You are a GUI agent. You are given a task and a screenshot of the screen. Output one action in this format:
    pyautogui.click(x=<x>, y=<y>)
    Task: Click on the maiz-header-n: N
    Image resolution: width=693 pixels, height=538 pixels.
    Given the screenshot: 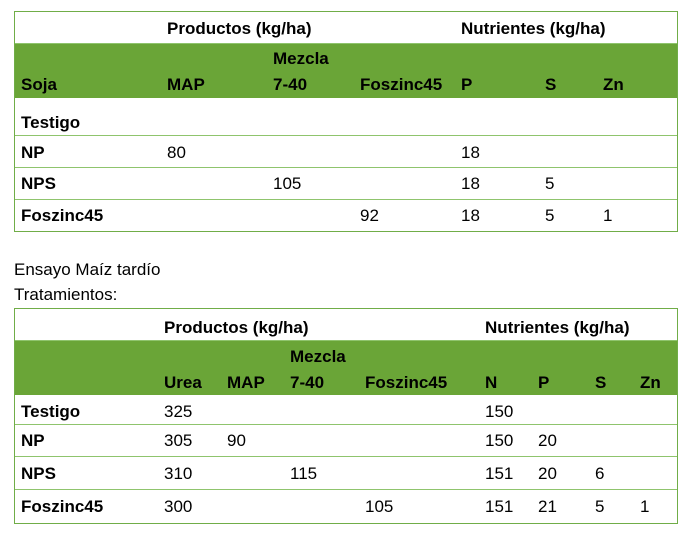 What is the action you would take?
    pyautogui.click(x=491, y=382)
    